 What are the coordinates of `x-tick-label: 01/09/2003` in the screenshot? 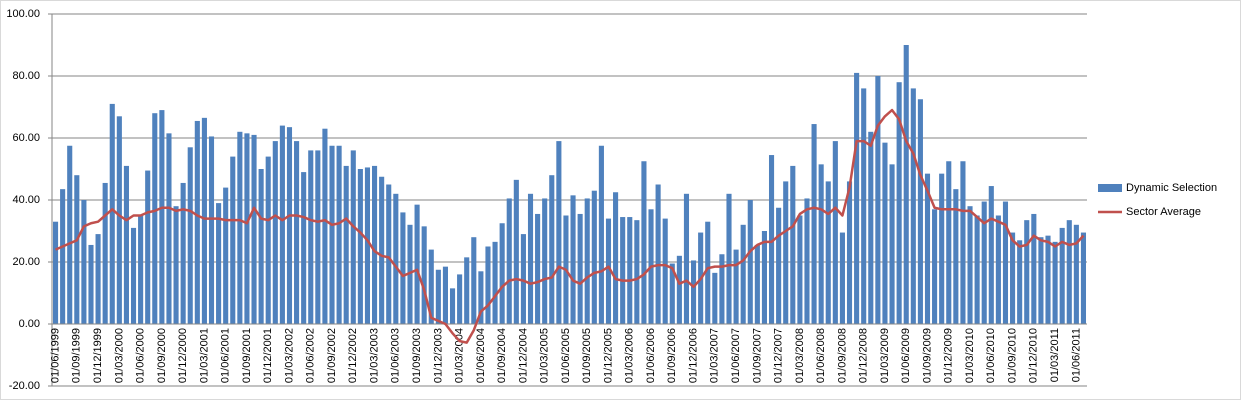 It's located at (417, 355).